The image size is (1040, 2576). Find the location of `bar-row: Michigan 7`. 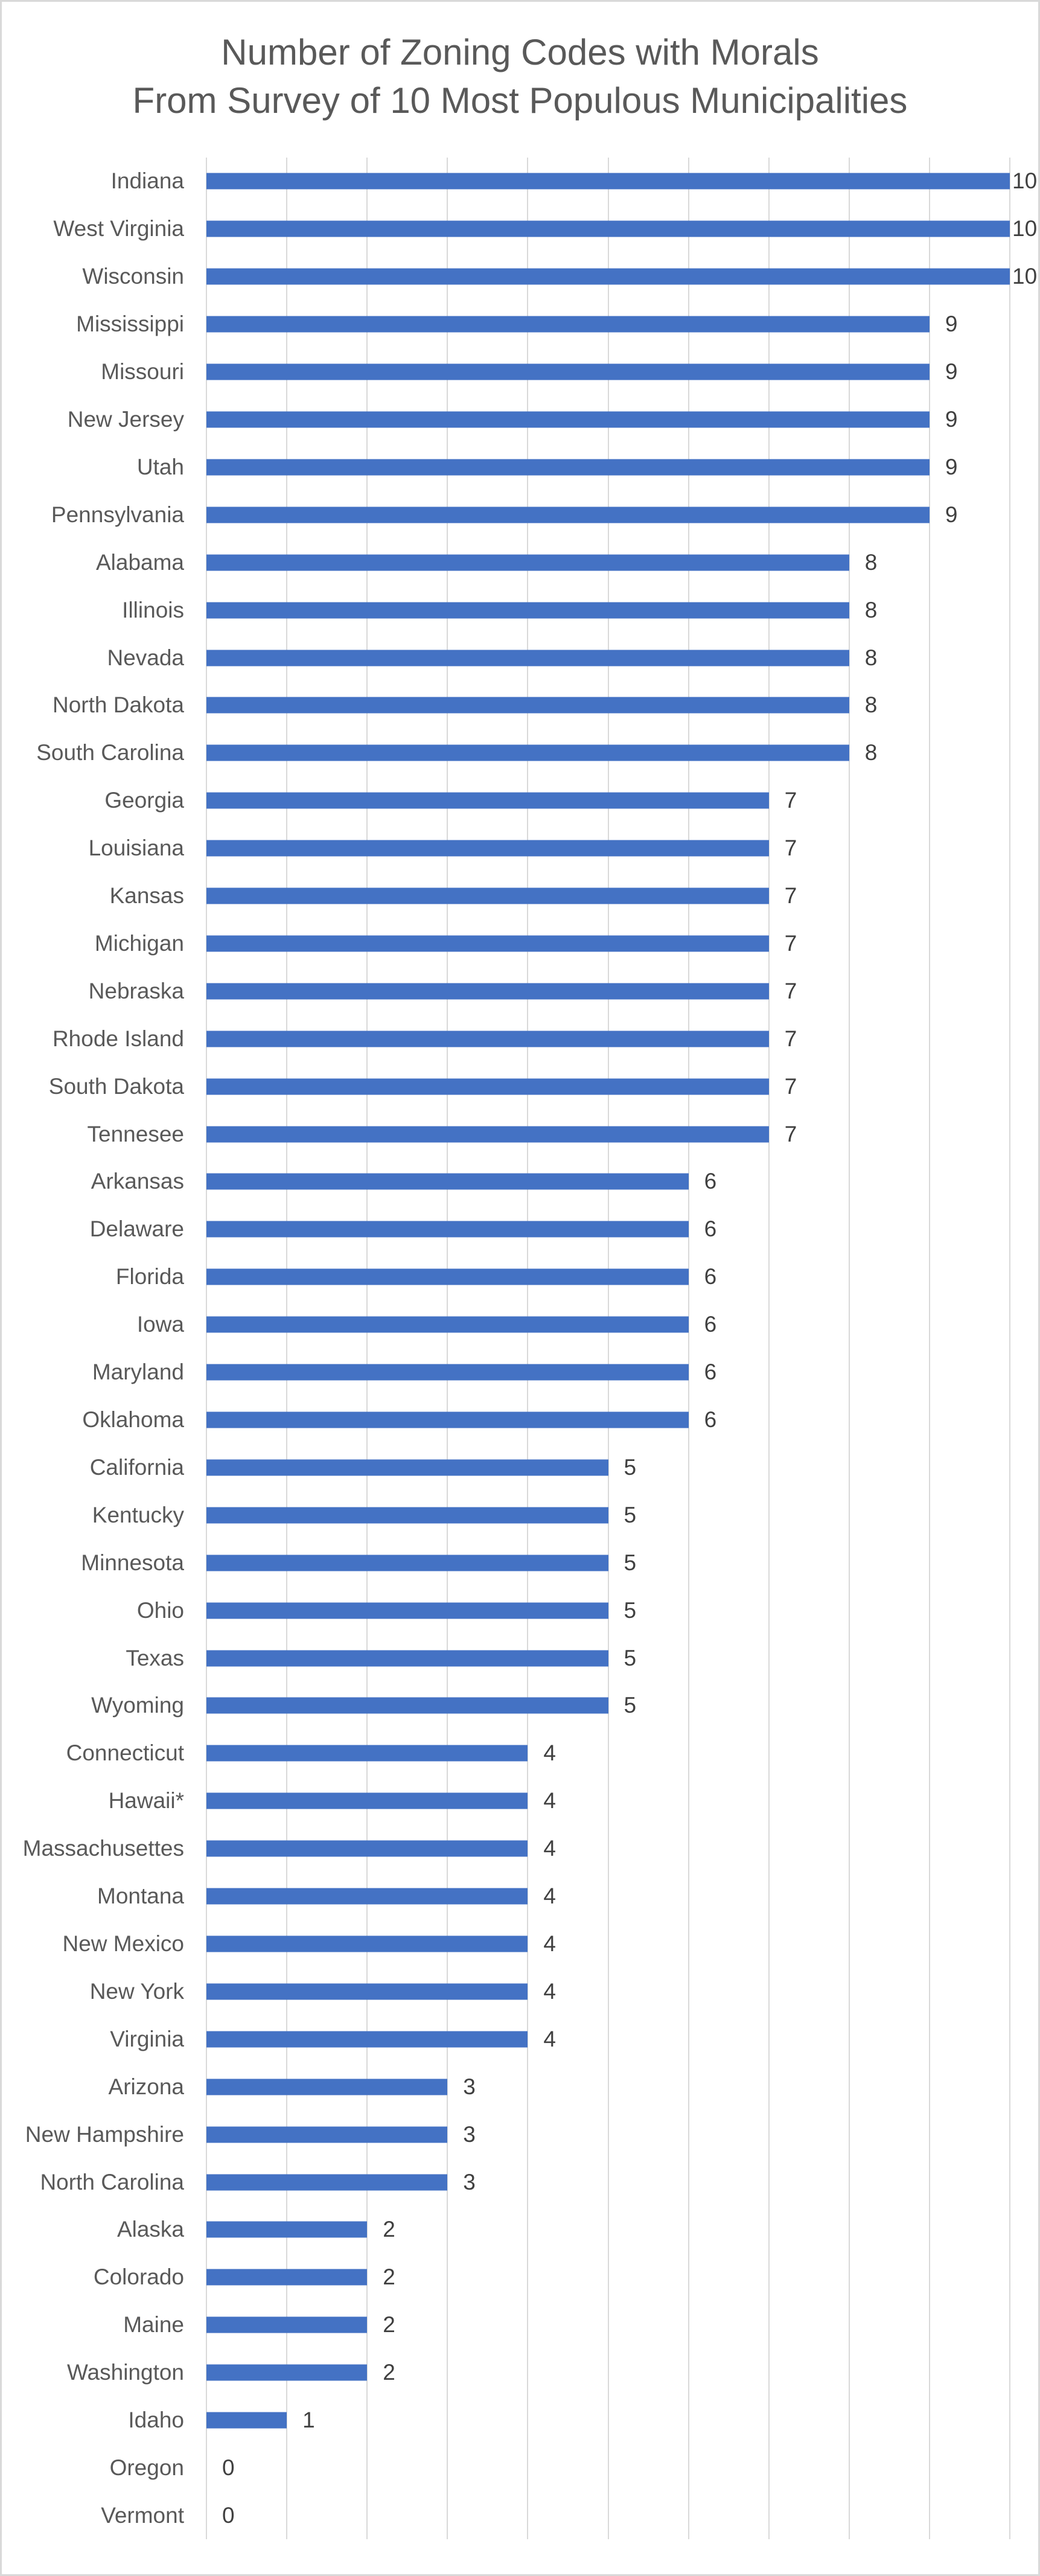

bar-row: Michigan 7 is located at coordinates (553, 944).